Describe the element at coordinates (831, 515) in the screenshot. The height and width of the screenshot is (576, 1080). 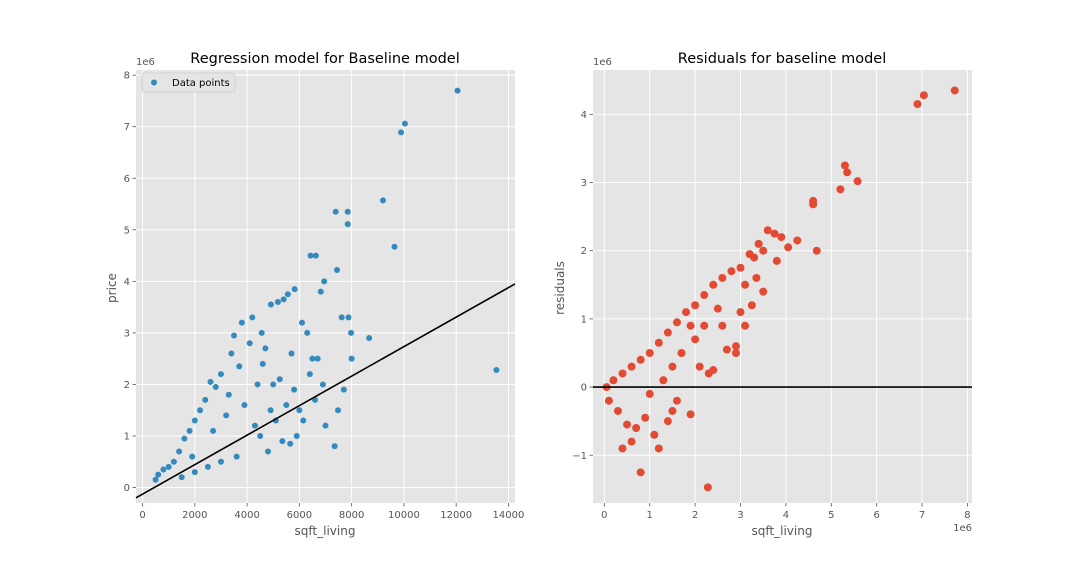
I see `x-tick-label: 5` at that location.